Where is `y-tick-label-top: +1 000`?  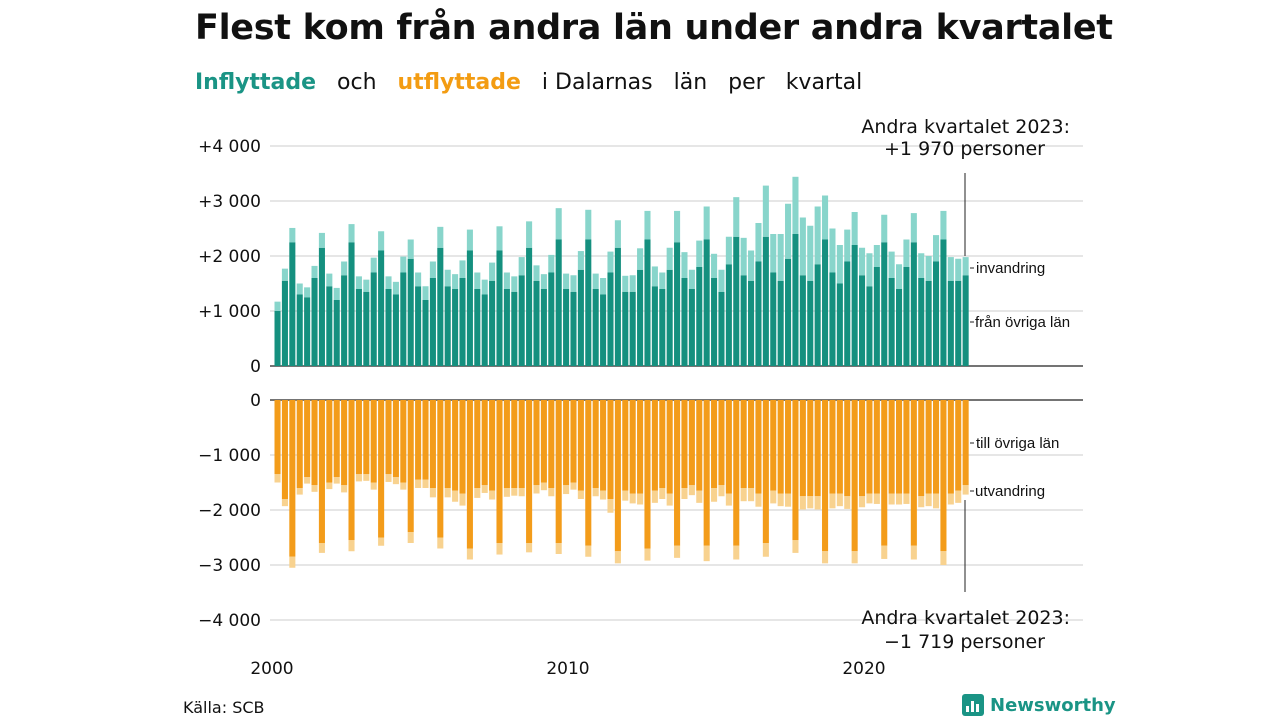 y-tick-label-top: +1 000 is located at coordinates (229, 312).